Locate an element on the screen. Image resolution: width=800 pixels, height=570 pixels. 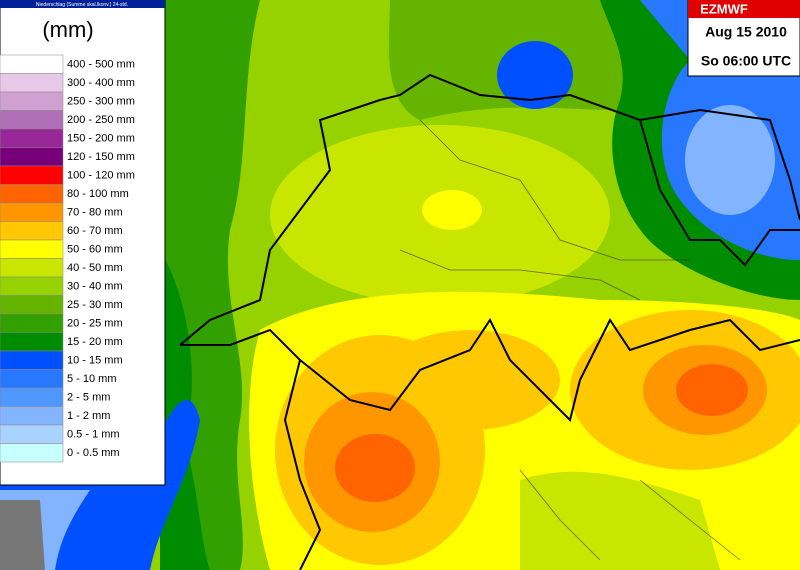
legend-label: 80 - 100 mm is located at coordinates (98, 194).